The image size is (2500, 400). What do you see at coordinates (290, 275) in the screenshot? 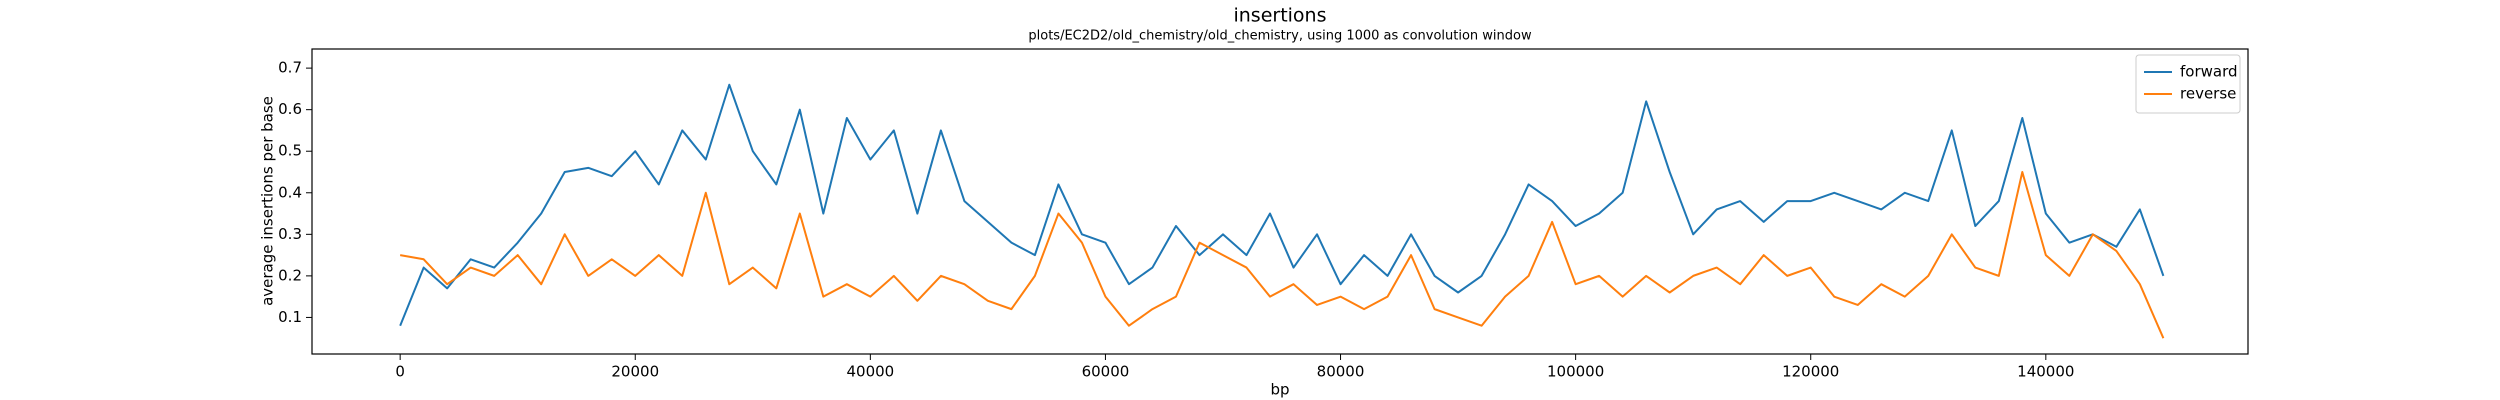
I see `y-tick-label: 0.2` at bounding box center [290, 275].